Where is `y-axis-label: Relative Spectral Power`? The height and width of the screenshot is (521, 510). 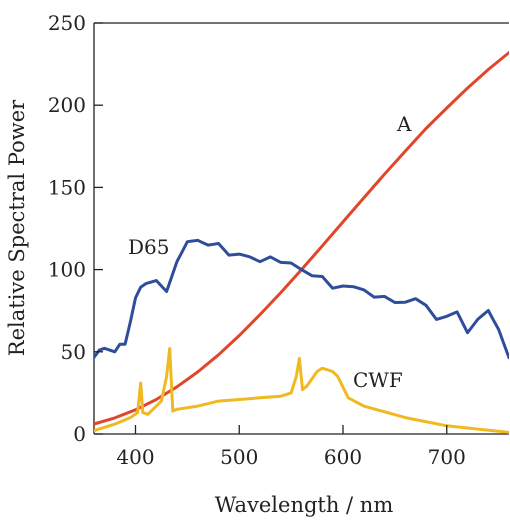 y-axis-label: Relative Spectral Power is located at coordinates (17, 227).